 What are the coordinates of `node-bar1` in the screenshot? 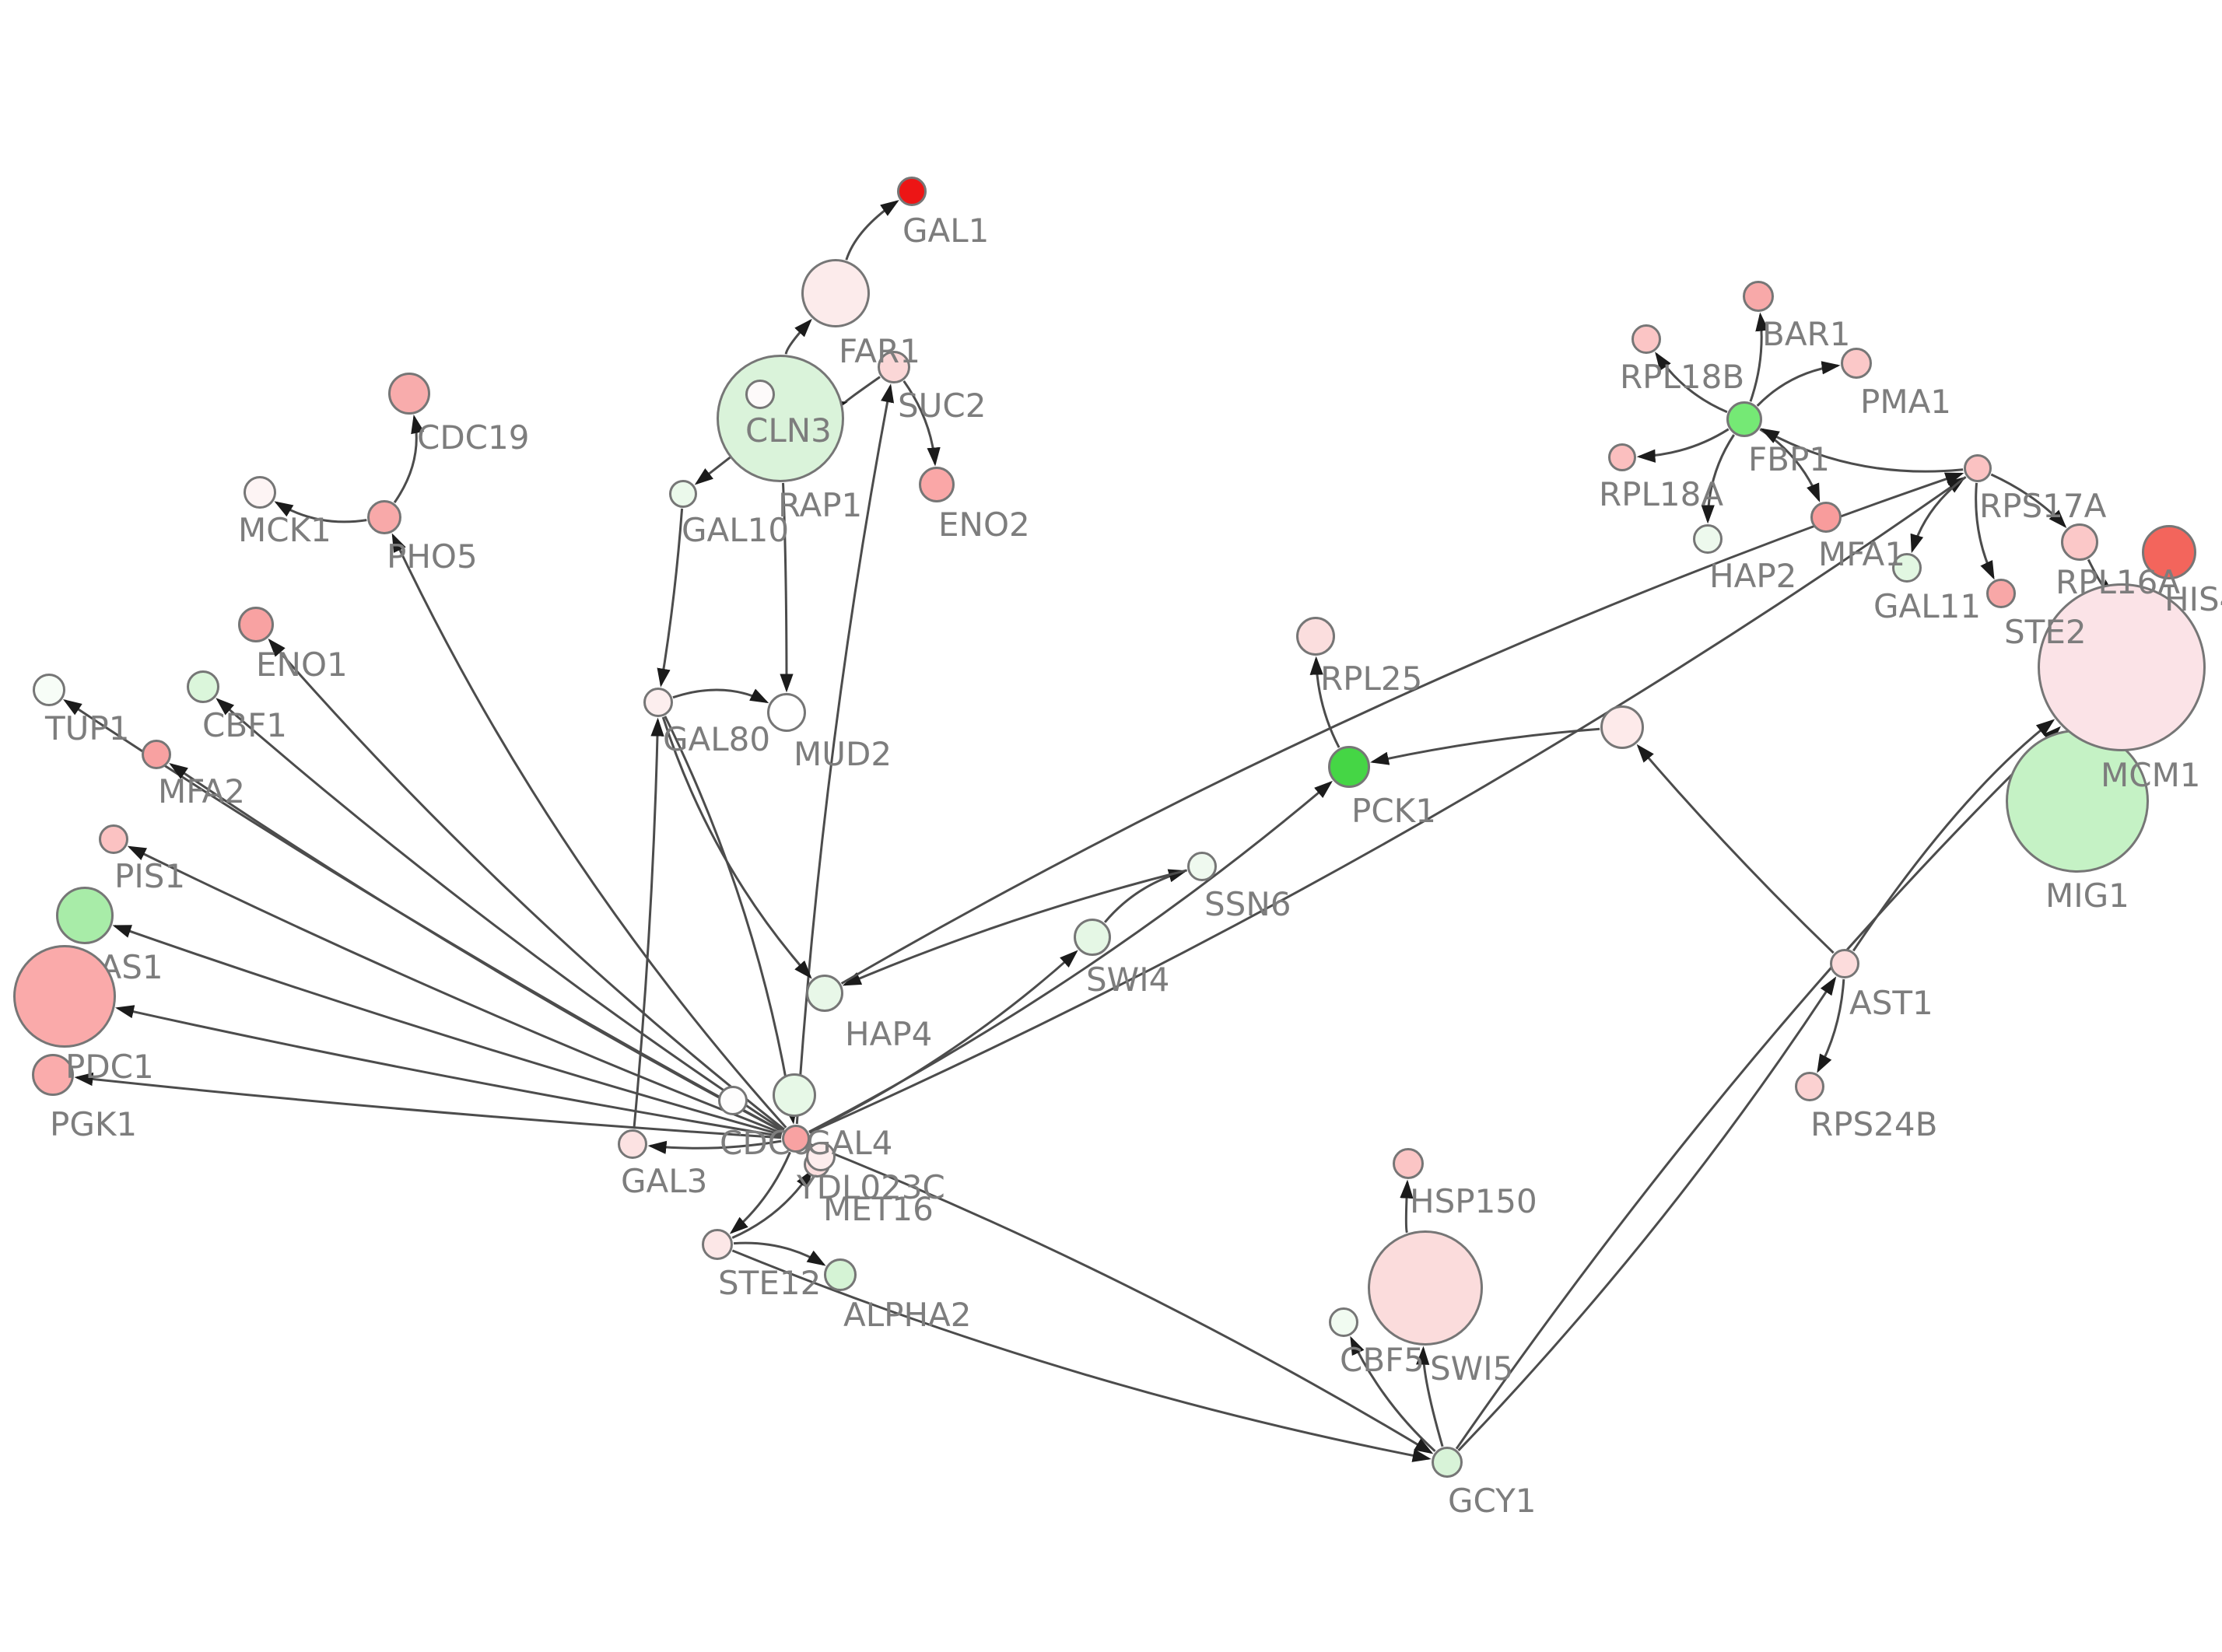 It's located at (1758, 296).